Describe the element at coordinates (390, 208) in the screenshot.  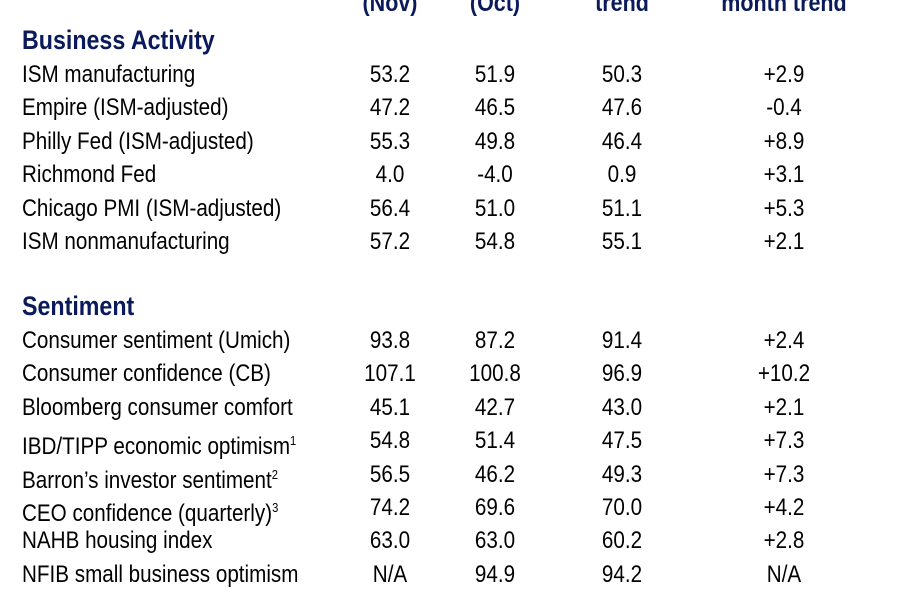
I see `cell-nov: 56.4` at that location.